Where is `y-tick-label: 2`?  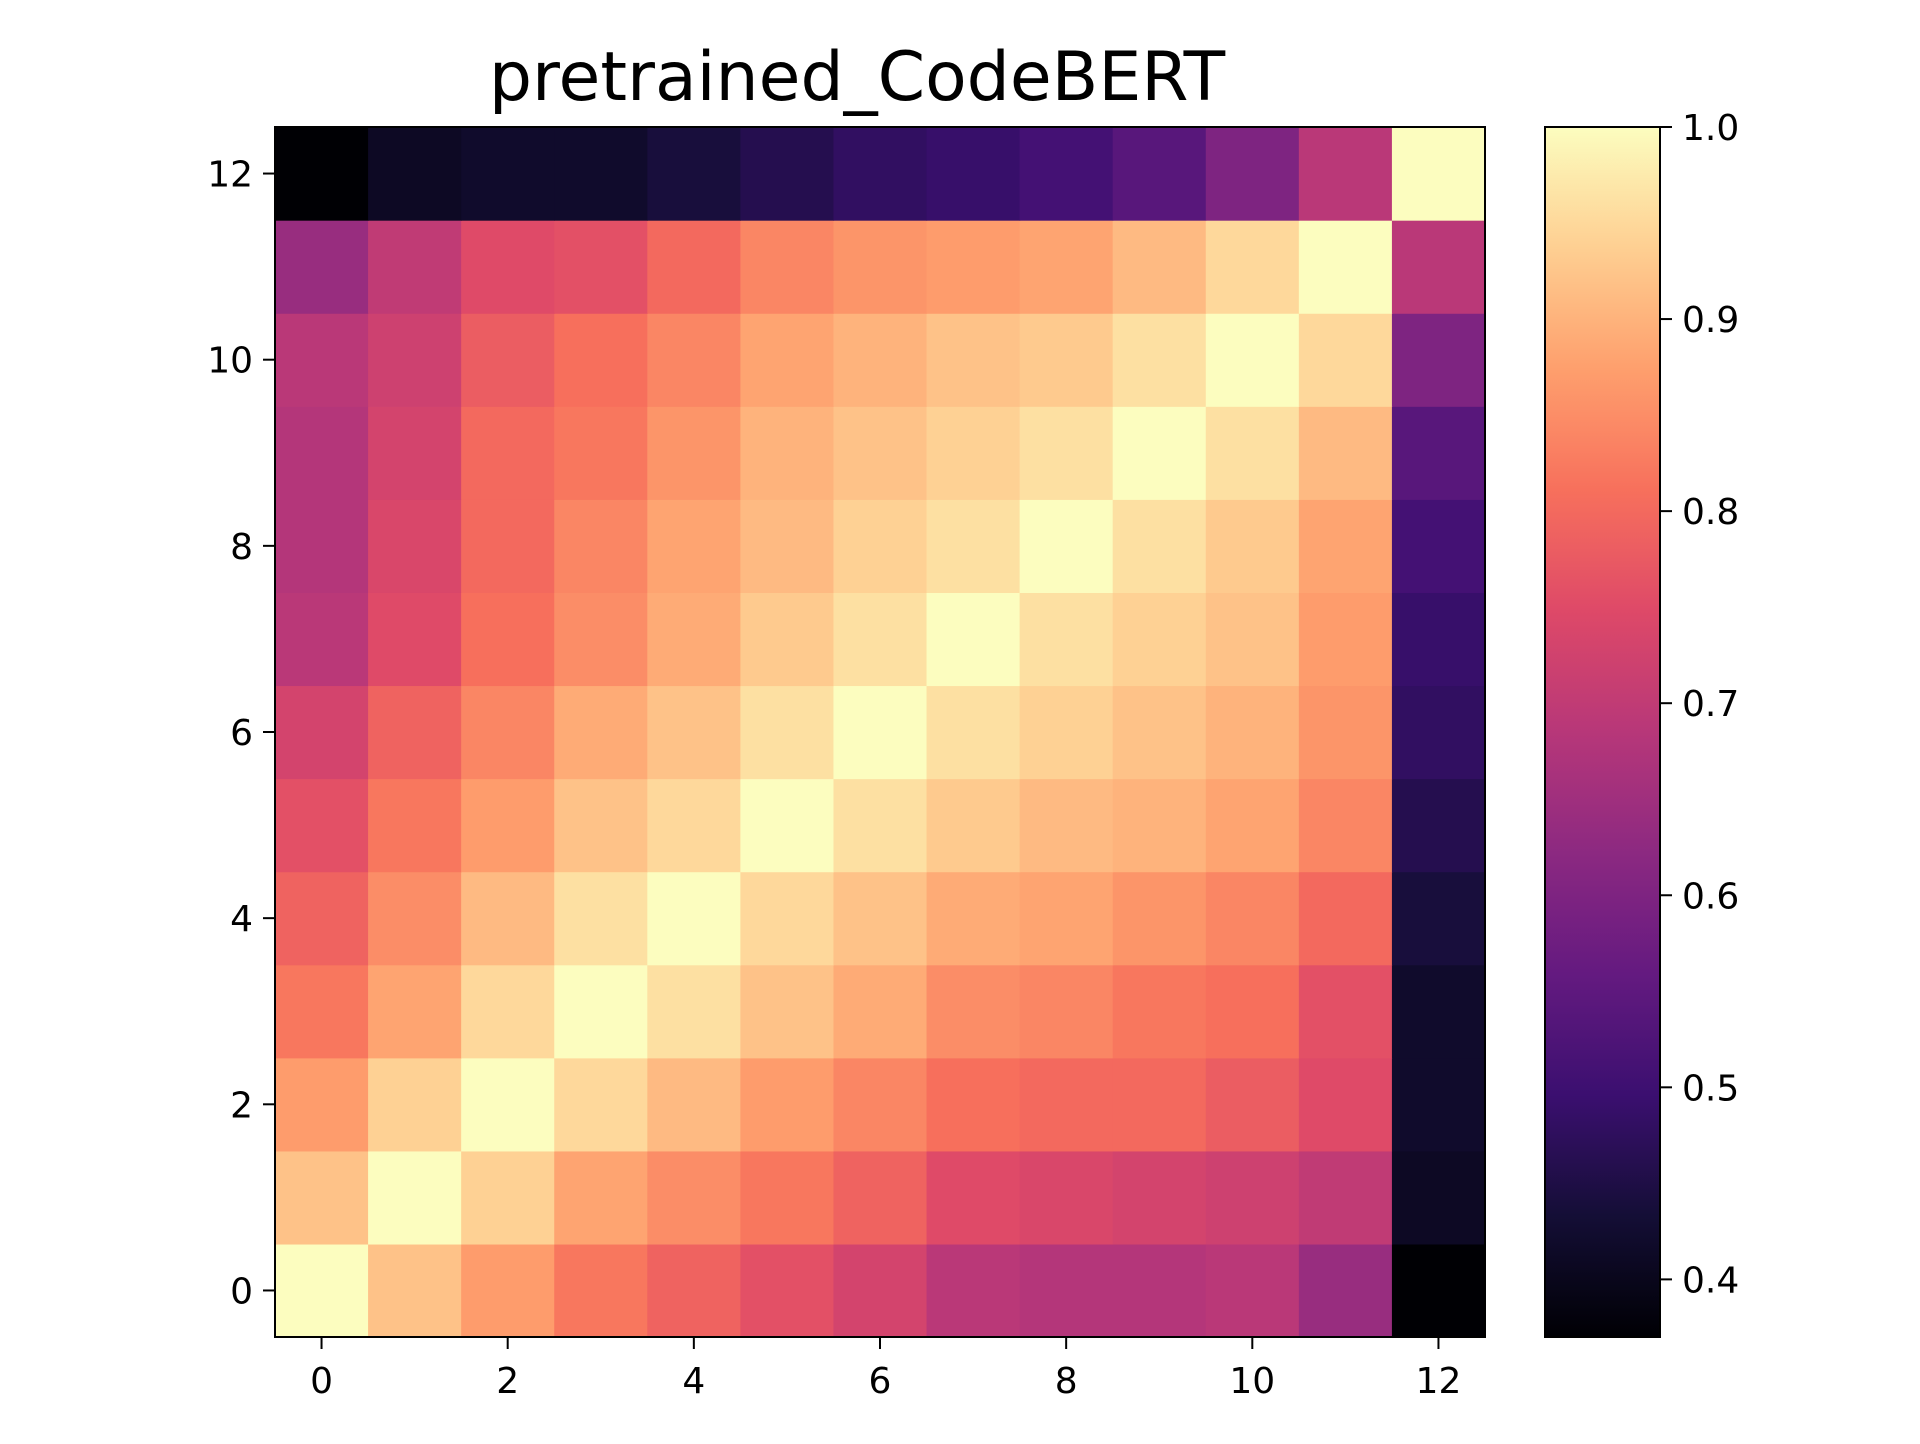
y-tick-label: 2 is located at coordinates (241, 1105).